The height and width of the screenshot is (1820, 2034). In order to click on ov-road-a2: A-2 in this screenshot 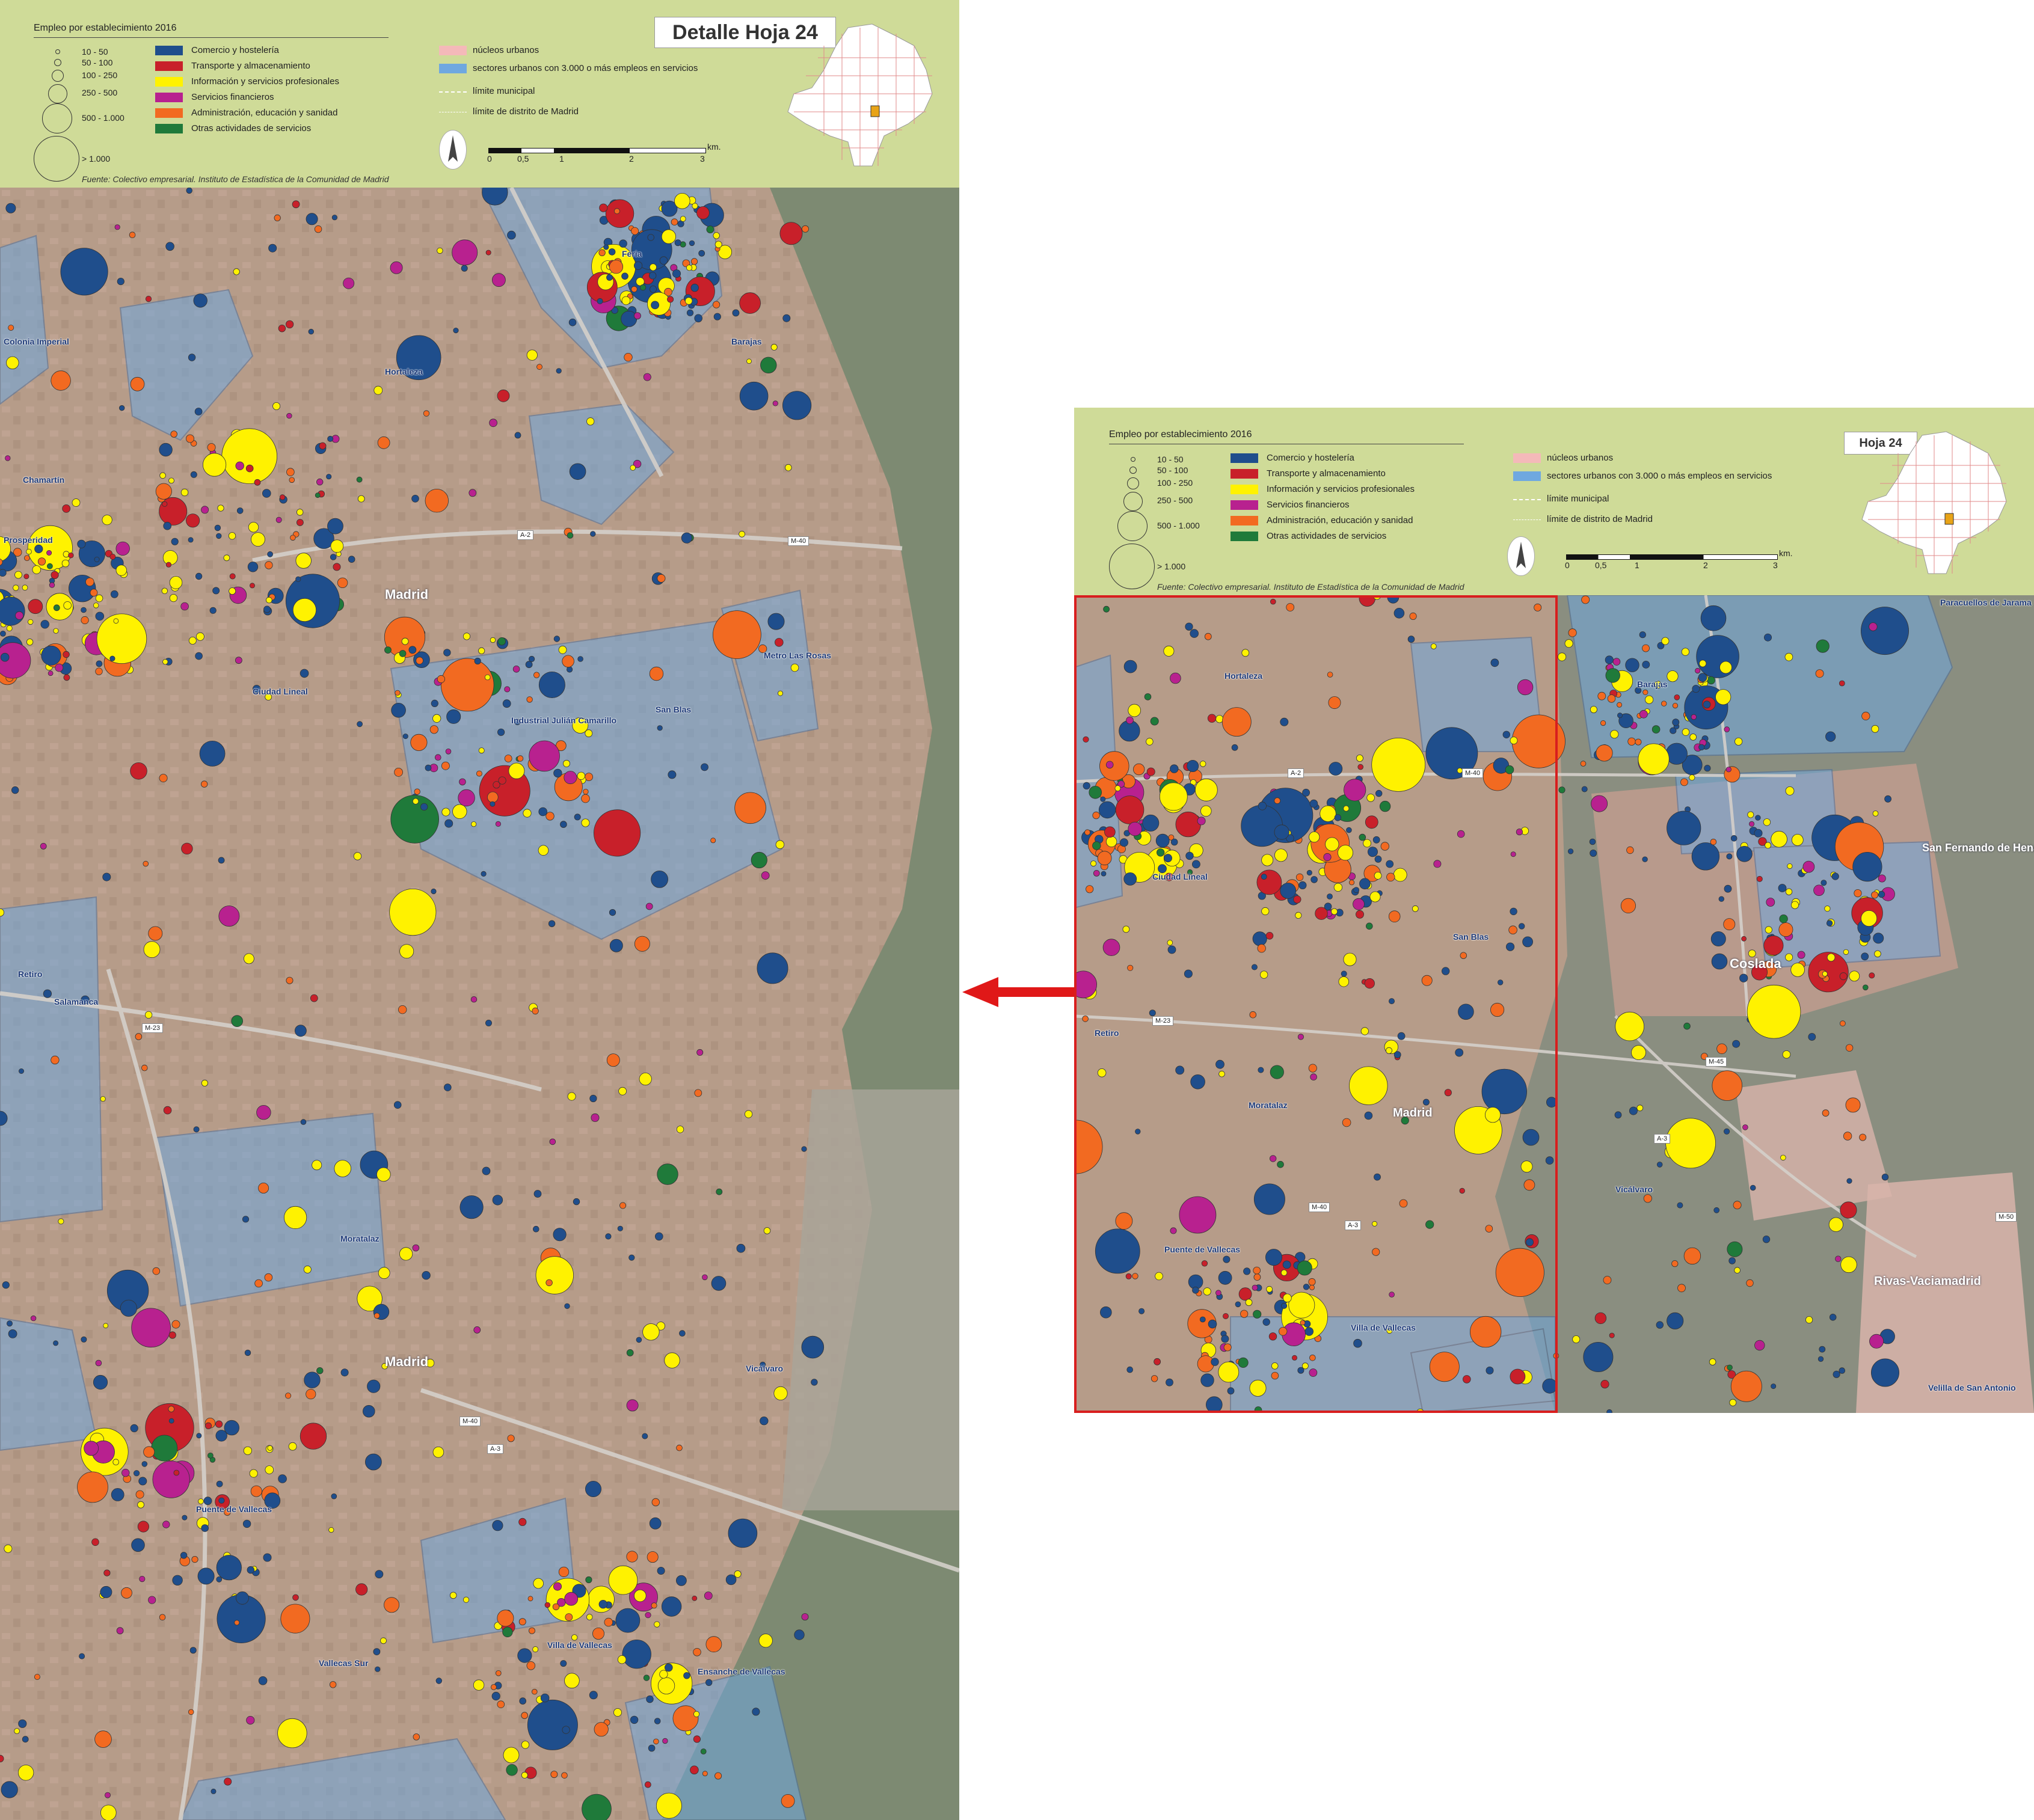, I will do `click(1296, 773)`.